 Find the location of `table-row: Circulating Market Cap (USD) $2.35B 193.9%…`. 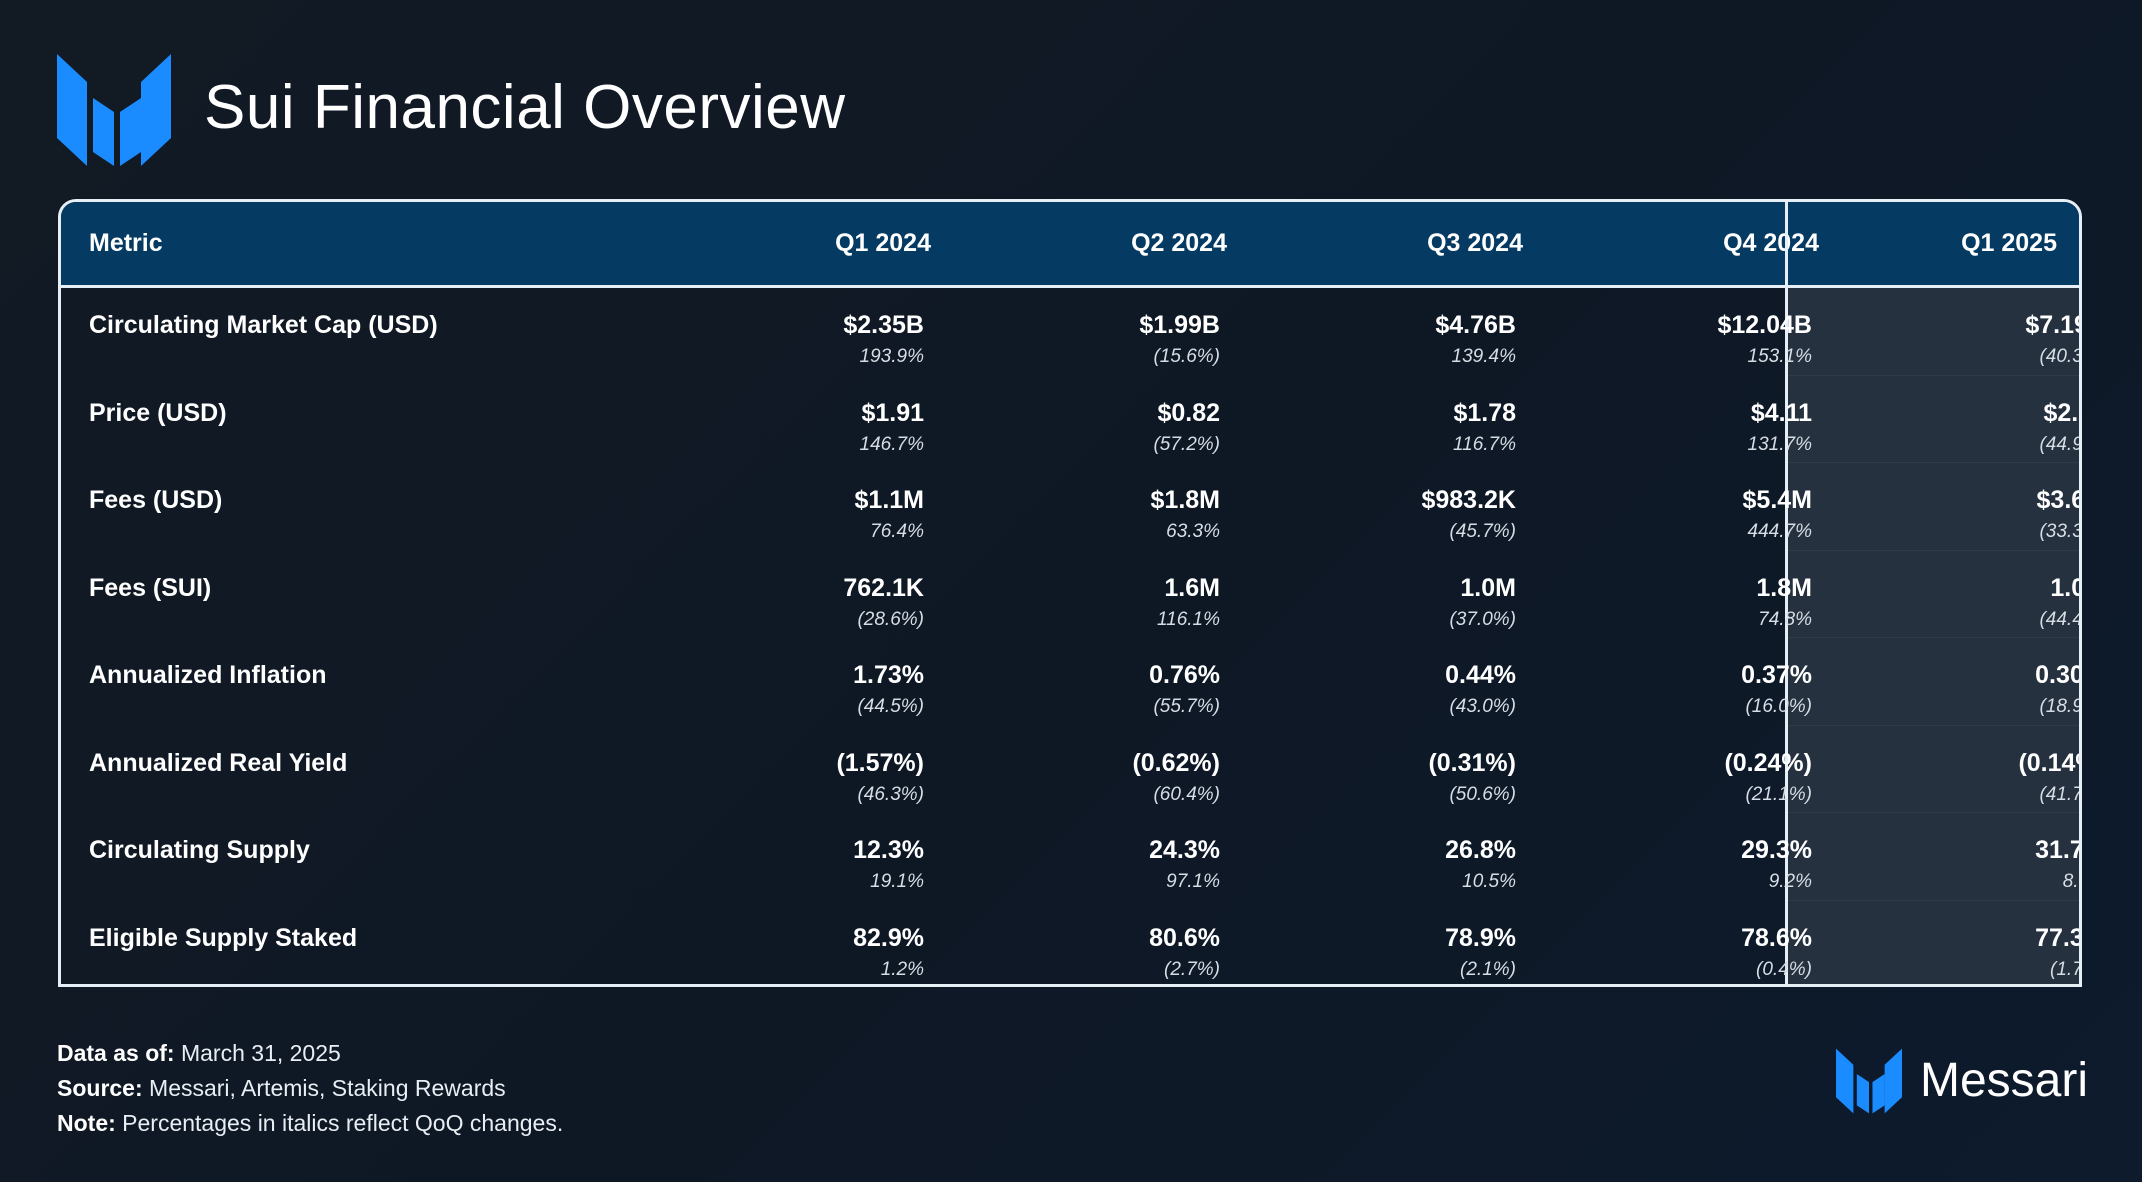

table-row: Circulating Market Cap (USD) $2.35B 193.9%… is located at coordinates (1070, 332).